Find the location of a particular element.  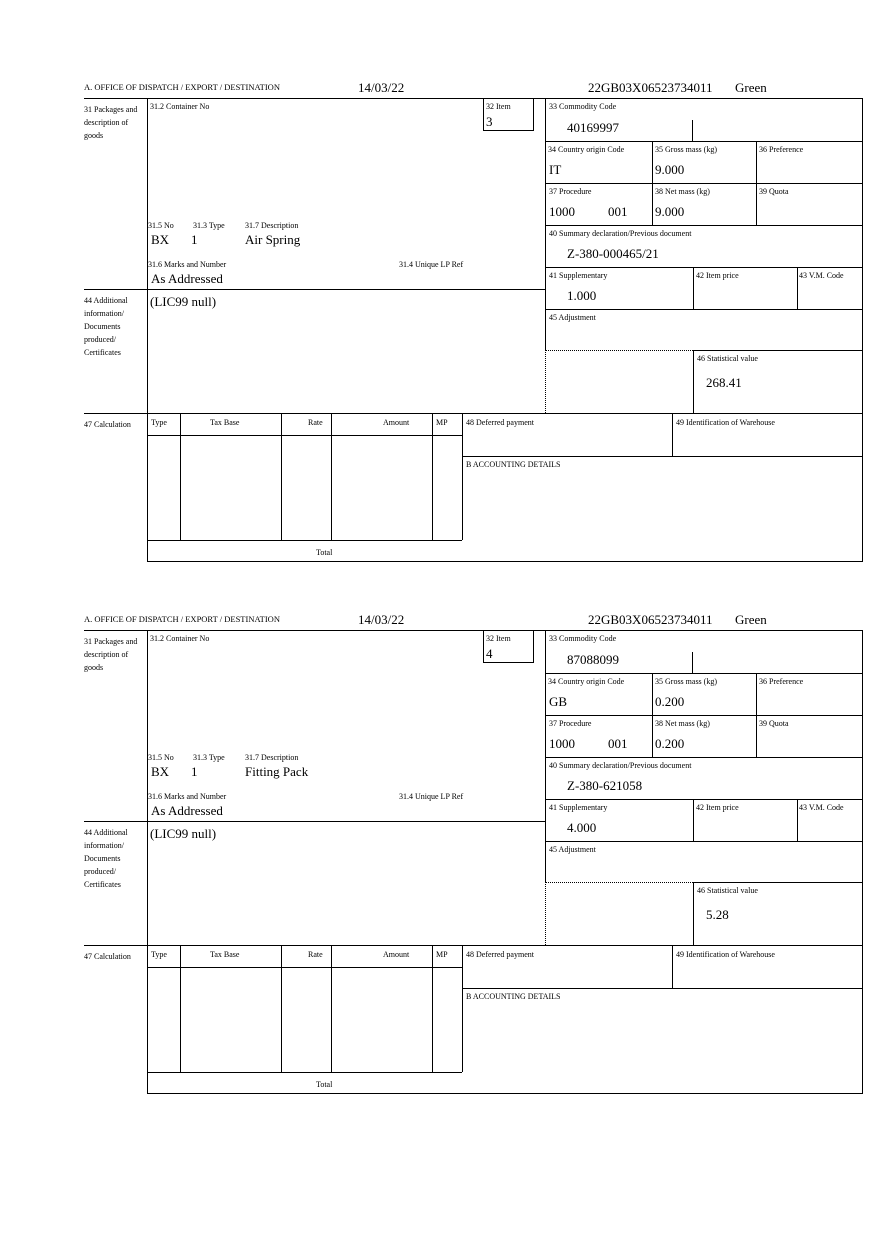

packages-label: 31 Packages and description of goods is located at coordinates (111, 654).